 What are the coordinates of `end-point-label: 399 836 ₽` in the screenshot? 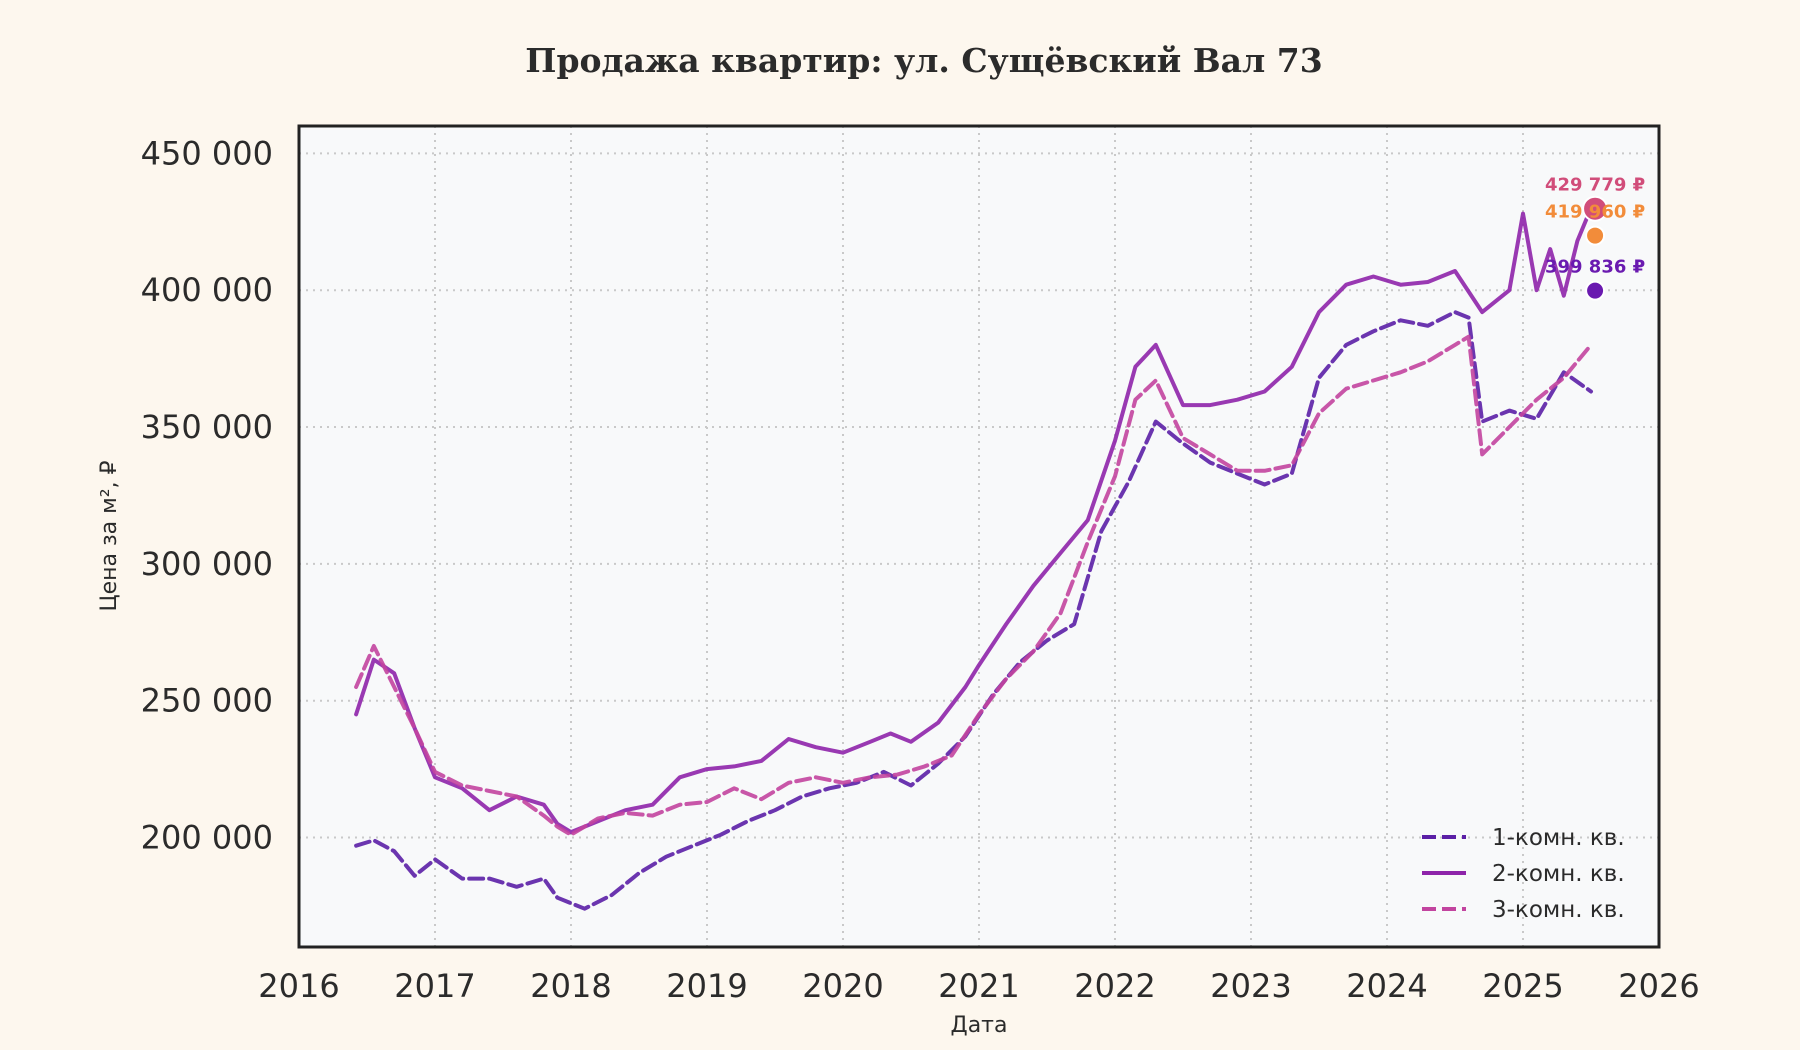 It's located at (1595, 267).